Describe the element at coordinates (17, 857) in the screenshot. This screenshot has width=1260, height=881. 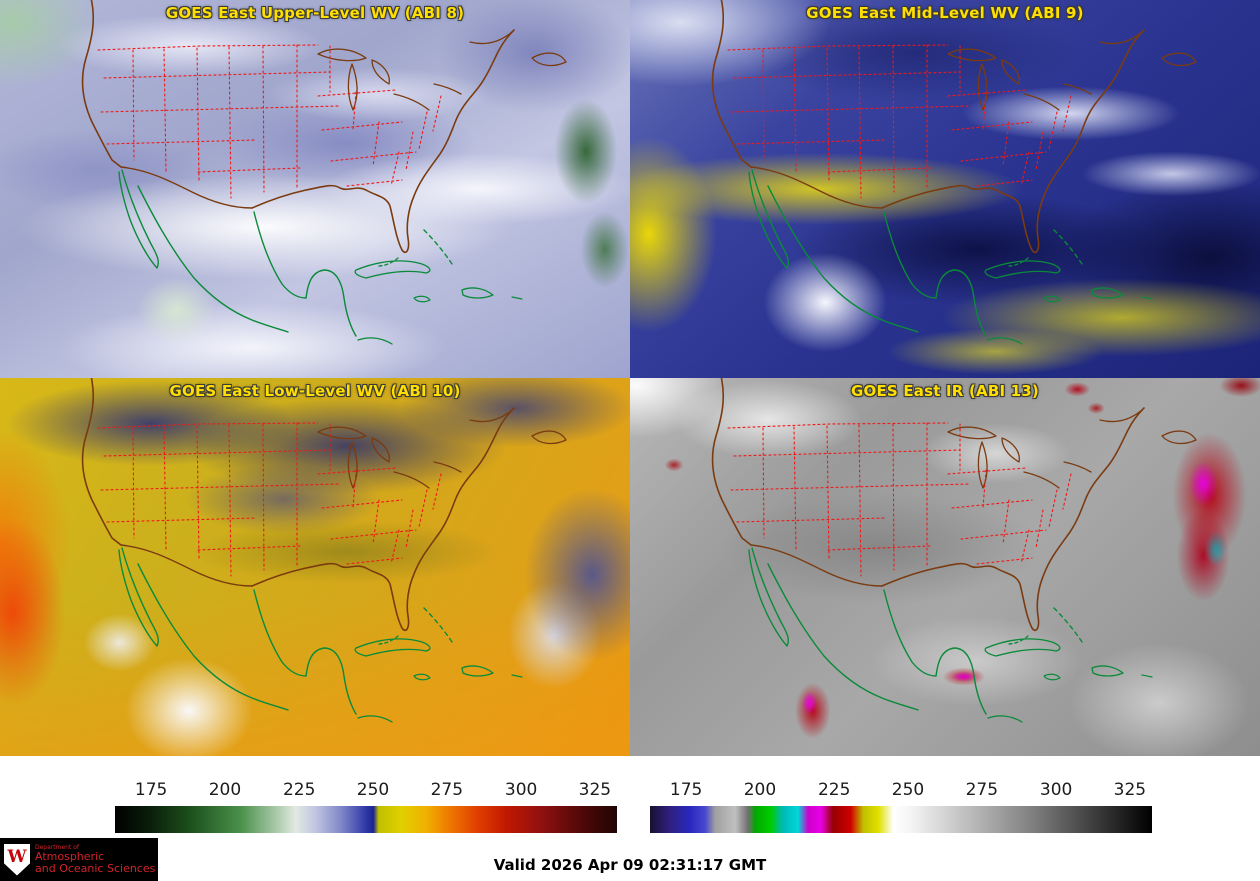
I see `crest-letter: W` at that location.